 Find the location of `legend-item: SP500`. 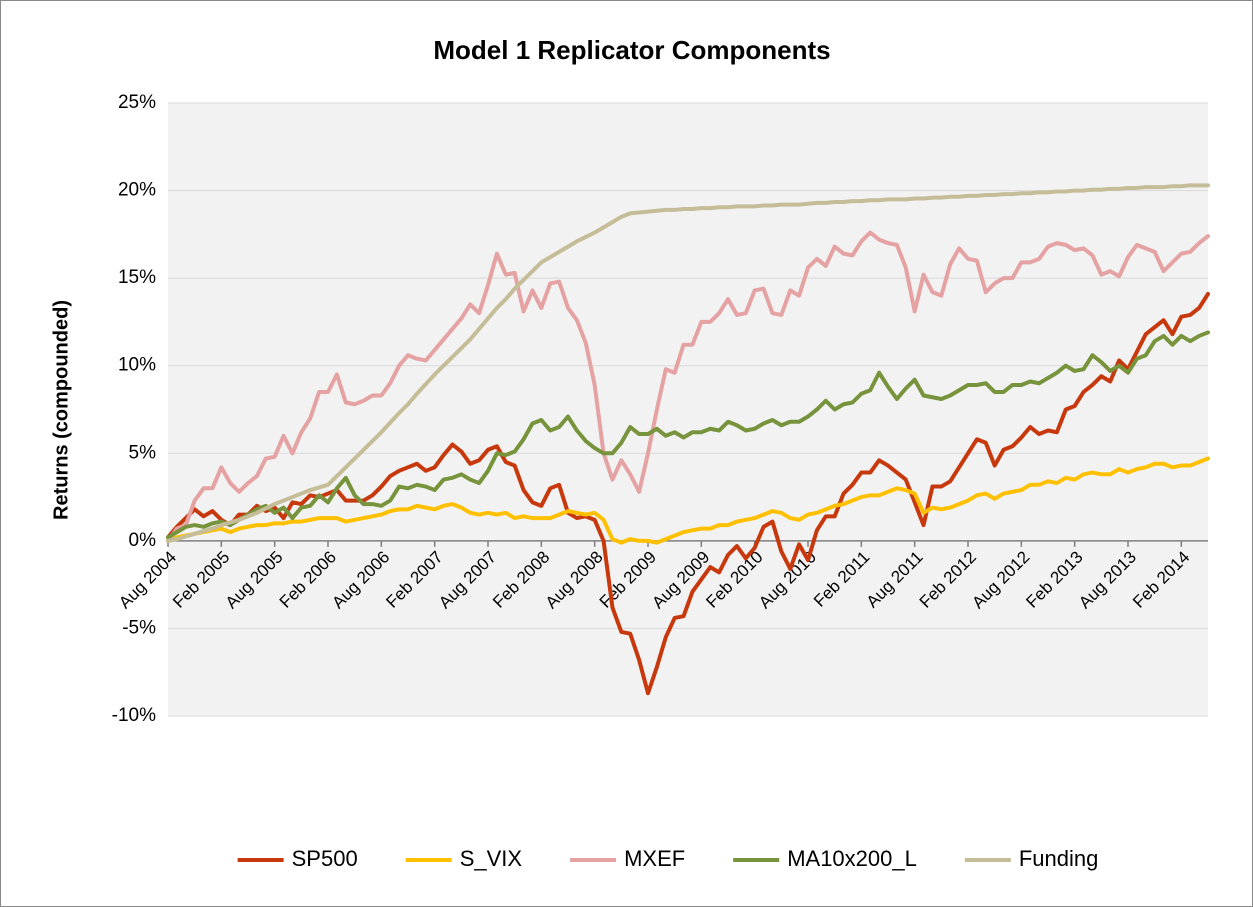

legend-item: SP500 is located at coordinates (297, 858).